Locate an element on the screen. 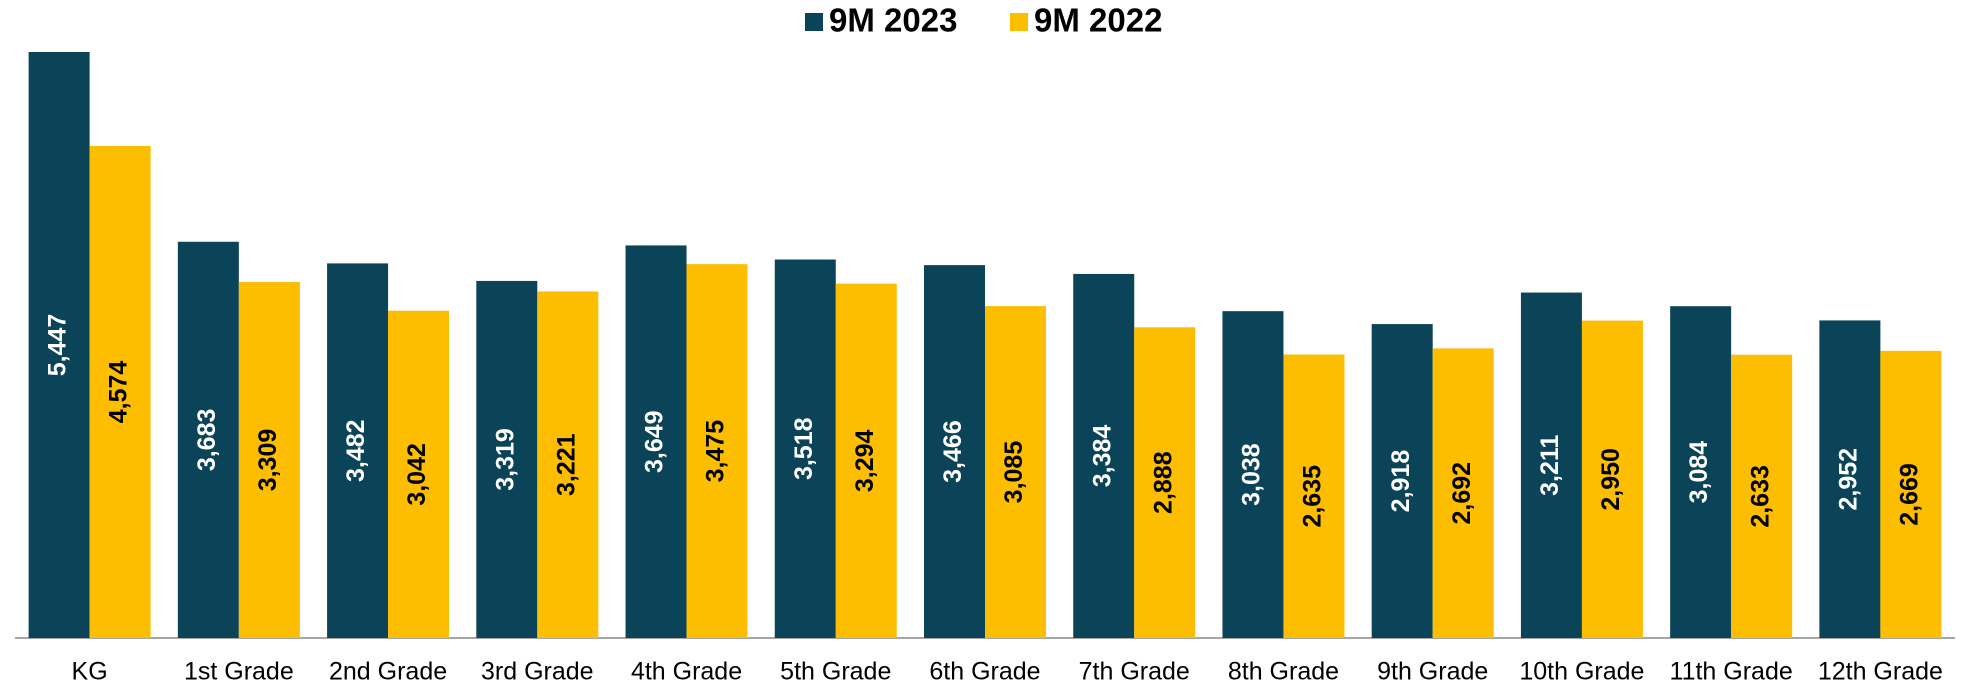 This screenshot has height=686, width=1969. data-label: 3,649 is located at coordinates (655, 441).